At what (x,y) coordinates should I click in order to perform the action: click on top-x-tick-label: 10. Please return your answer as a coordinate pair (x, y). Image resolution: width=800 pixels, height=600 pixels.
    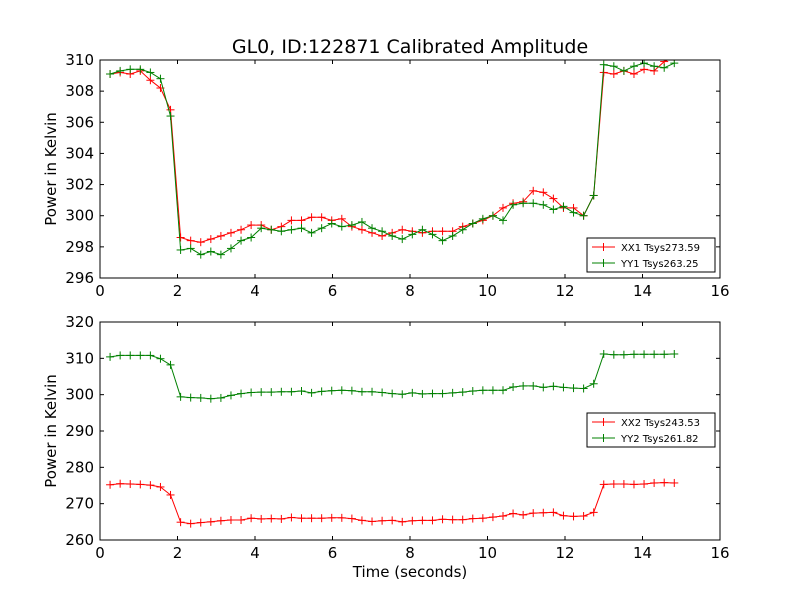
    Looking at the image, I should click on (487, 291).